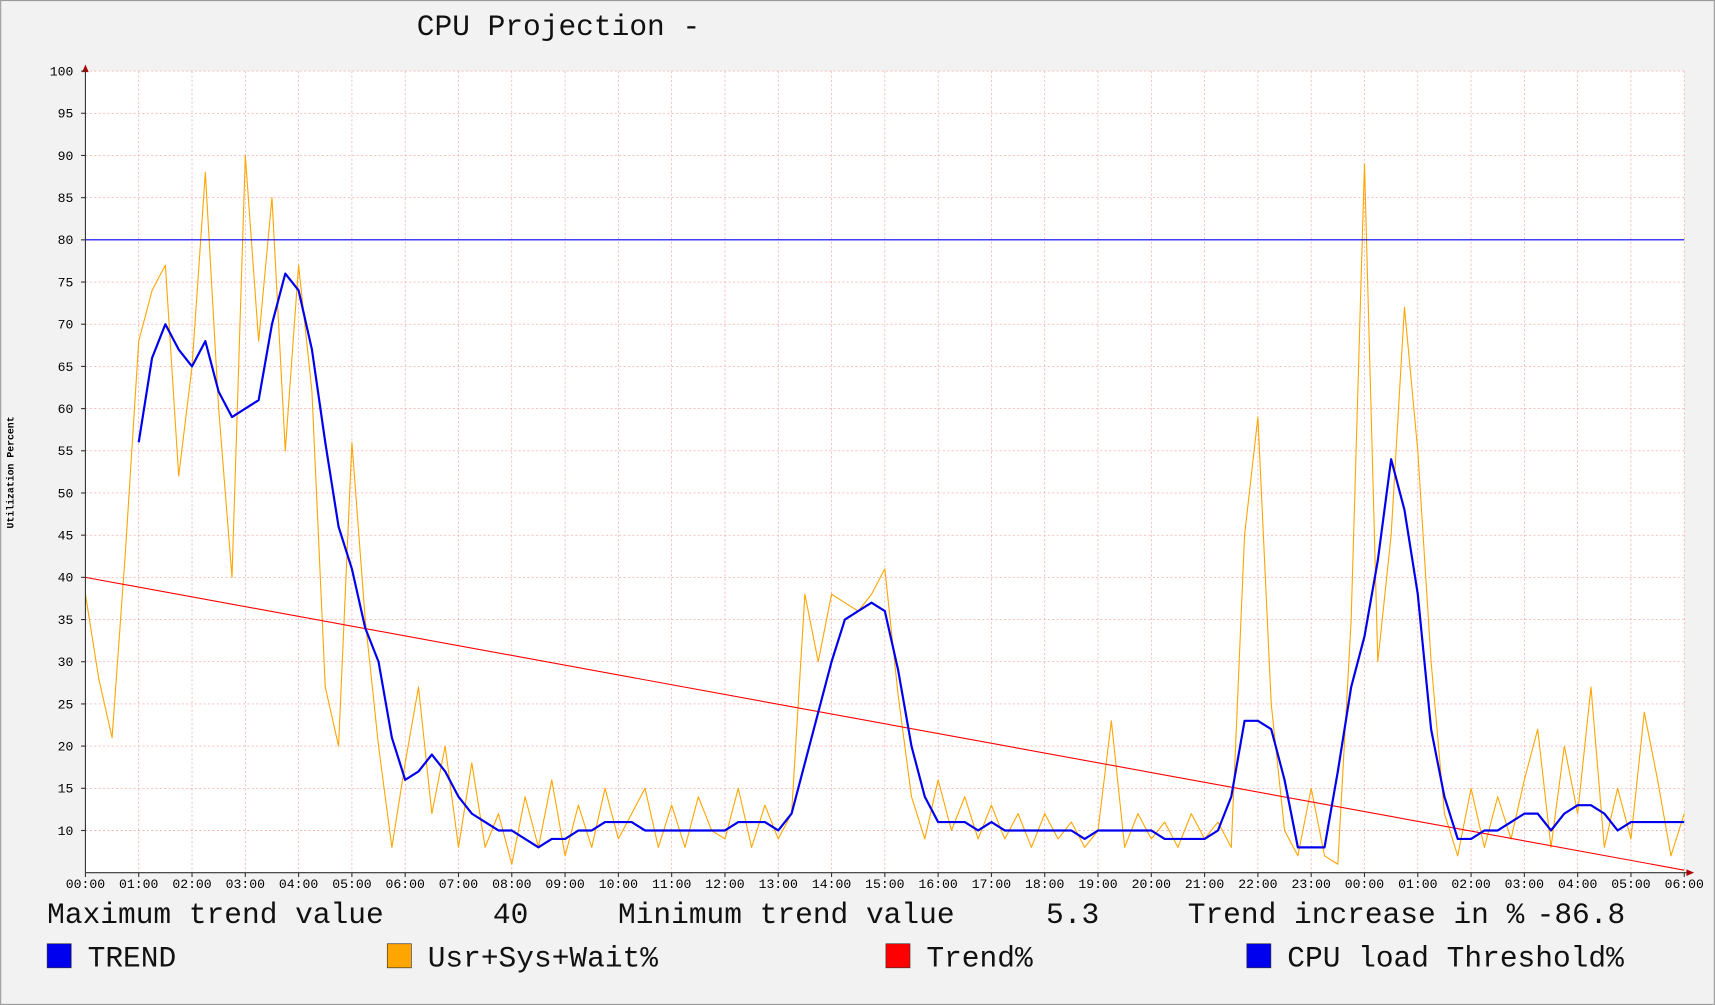 The width and height of the screenshot is (1715, 1005). Describe the element at coordinates (66, 578) in the screenshot. I see `y-tick-label: 40` at that location.